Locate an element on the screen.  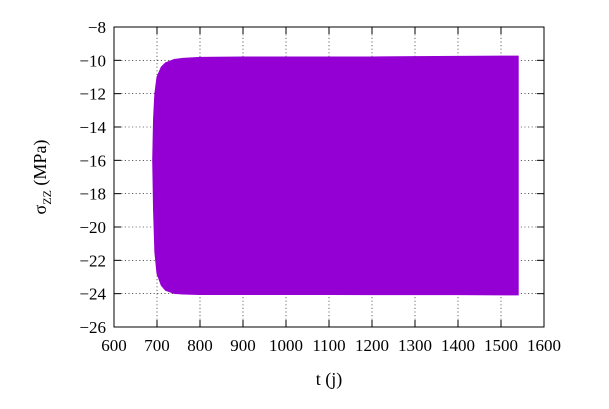
y-tick-label: −16 is located at coordinates (92, 160).